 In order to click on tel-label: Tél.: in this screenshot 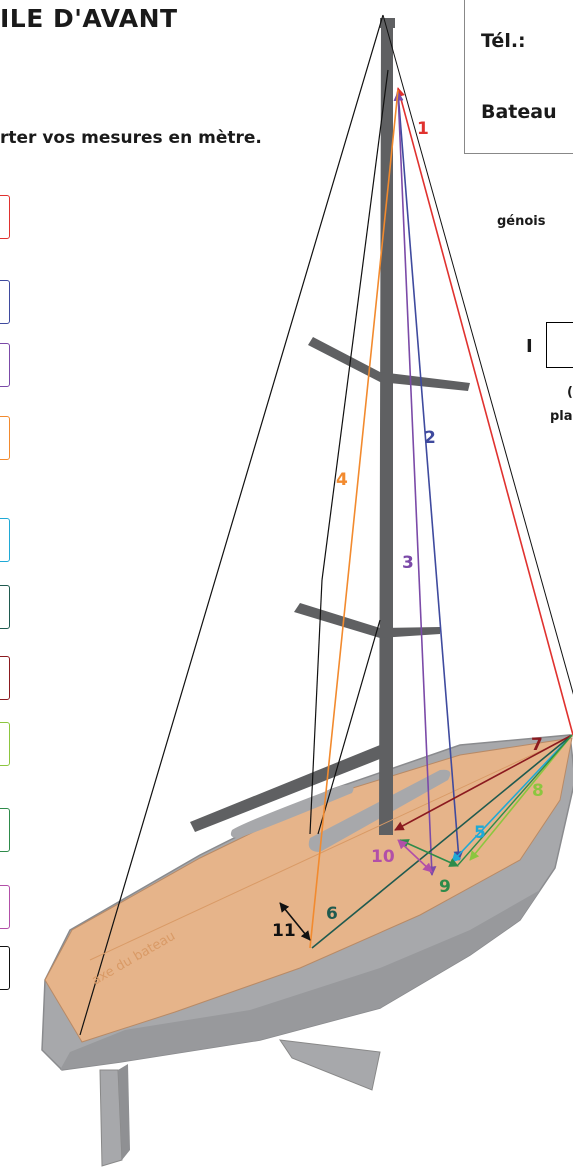, I will do `click(503, 41)`.